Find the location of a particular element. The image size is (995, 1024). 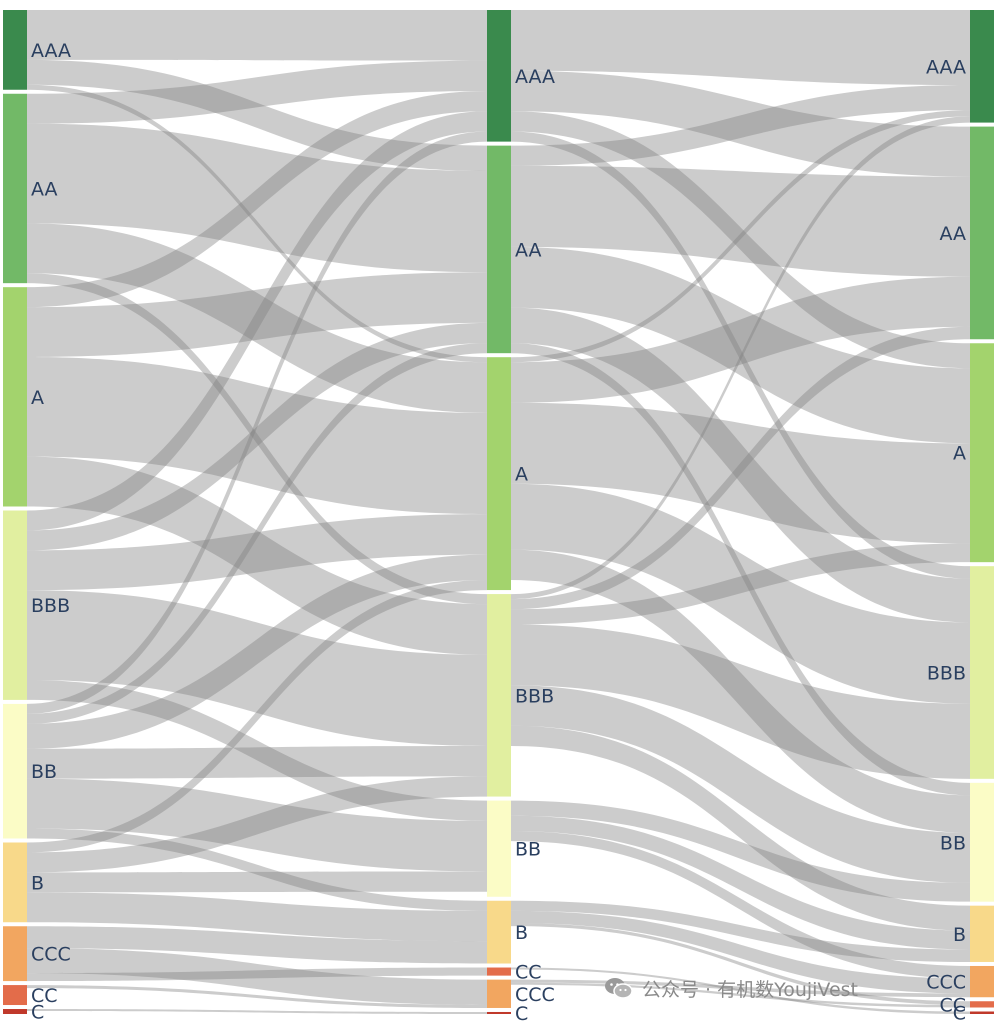

node-label-1-b: B is located at coordinates (521, 933).